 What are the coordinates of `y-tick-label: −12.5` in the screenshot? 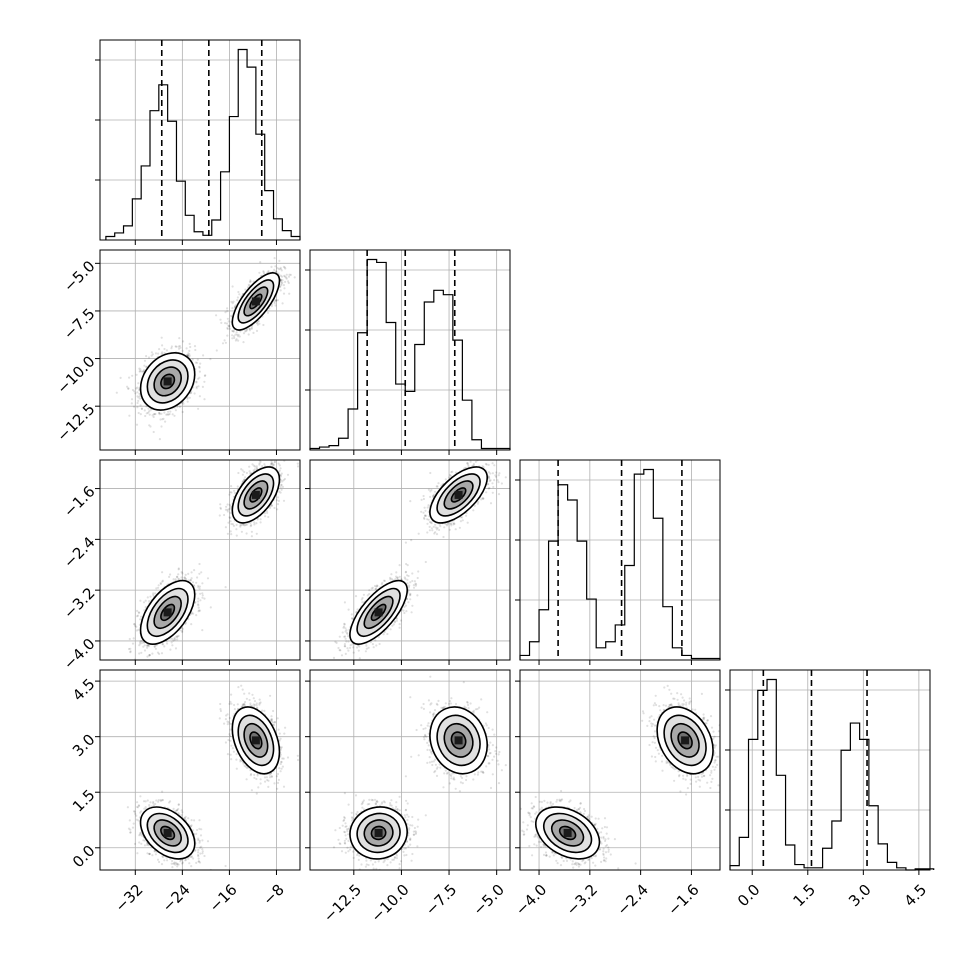 It's located at (75, 422).